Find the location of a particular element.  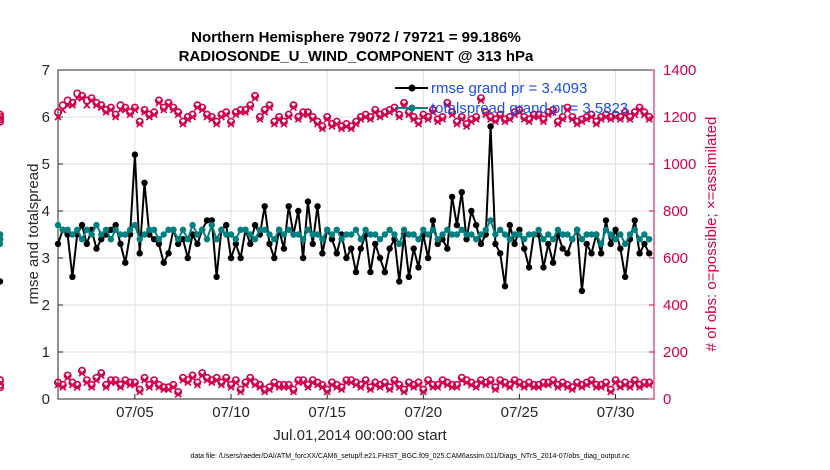

x-tick-label: 07/10 is located at coordinates (231, 412).